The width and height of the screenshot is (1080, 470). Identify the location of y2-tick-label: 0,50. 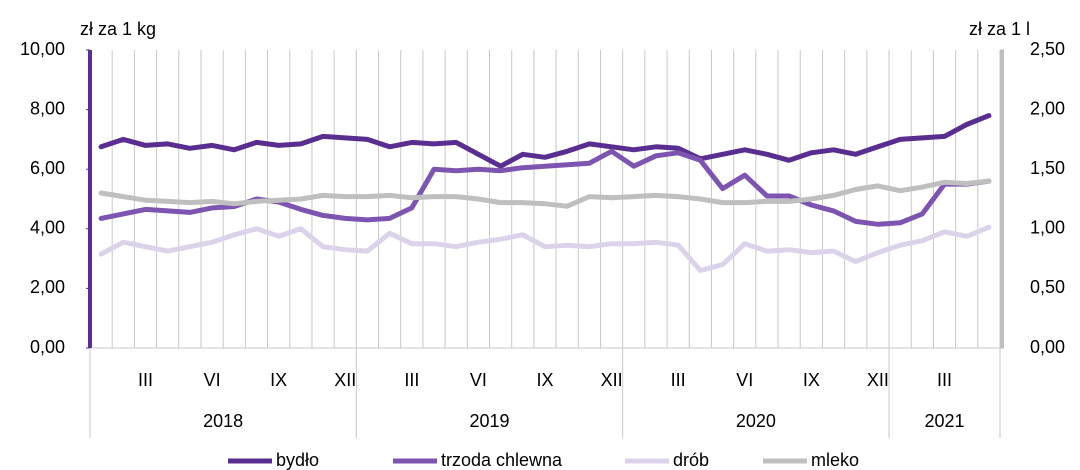
(1047, 287).